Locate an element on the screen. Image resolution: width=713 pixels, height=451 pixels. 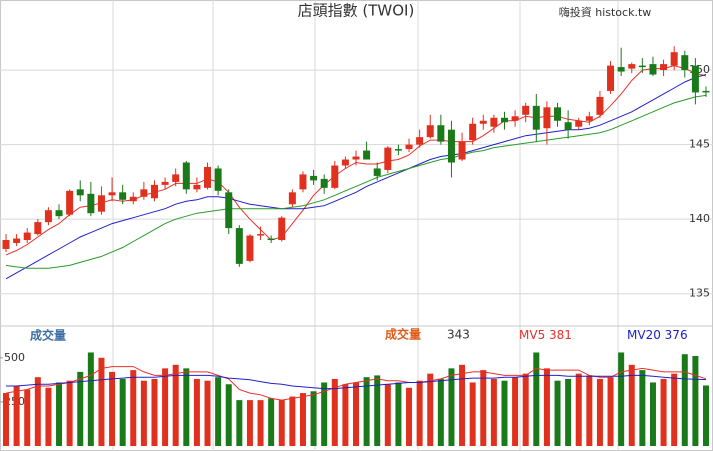
legend-label: 成交量 is located at coordinates (403, 334).